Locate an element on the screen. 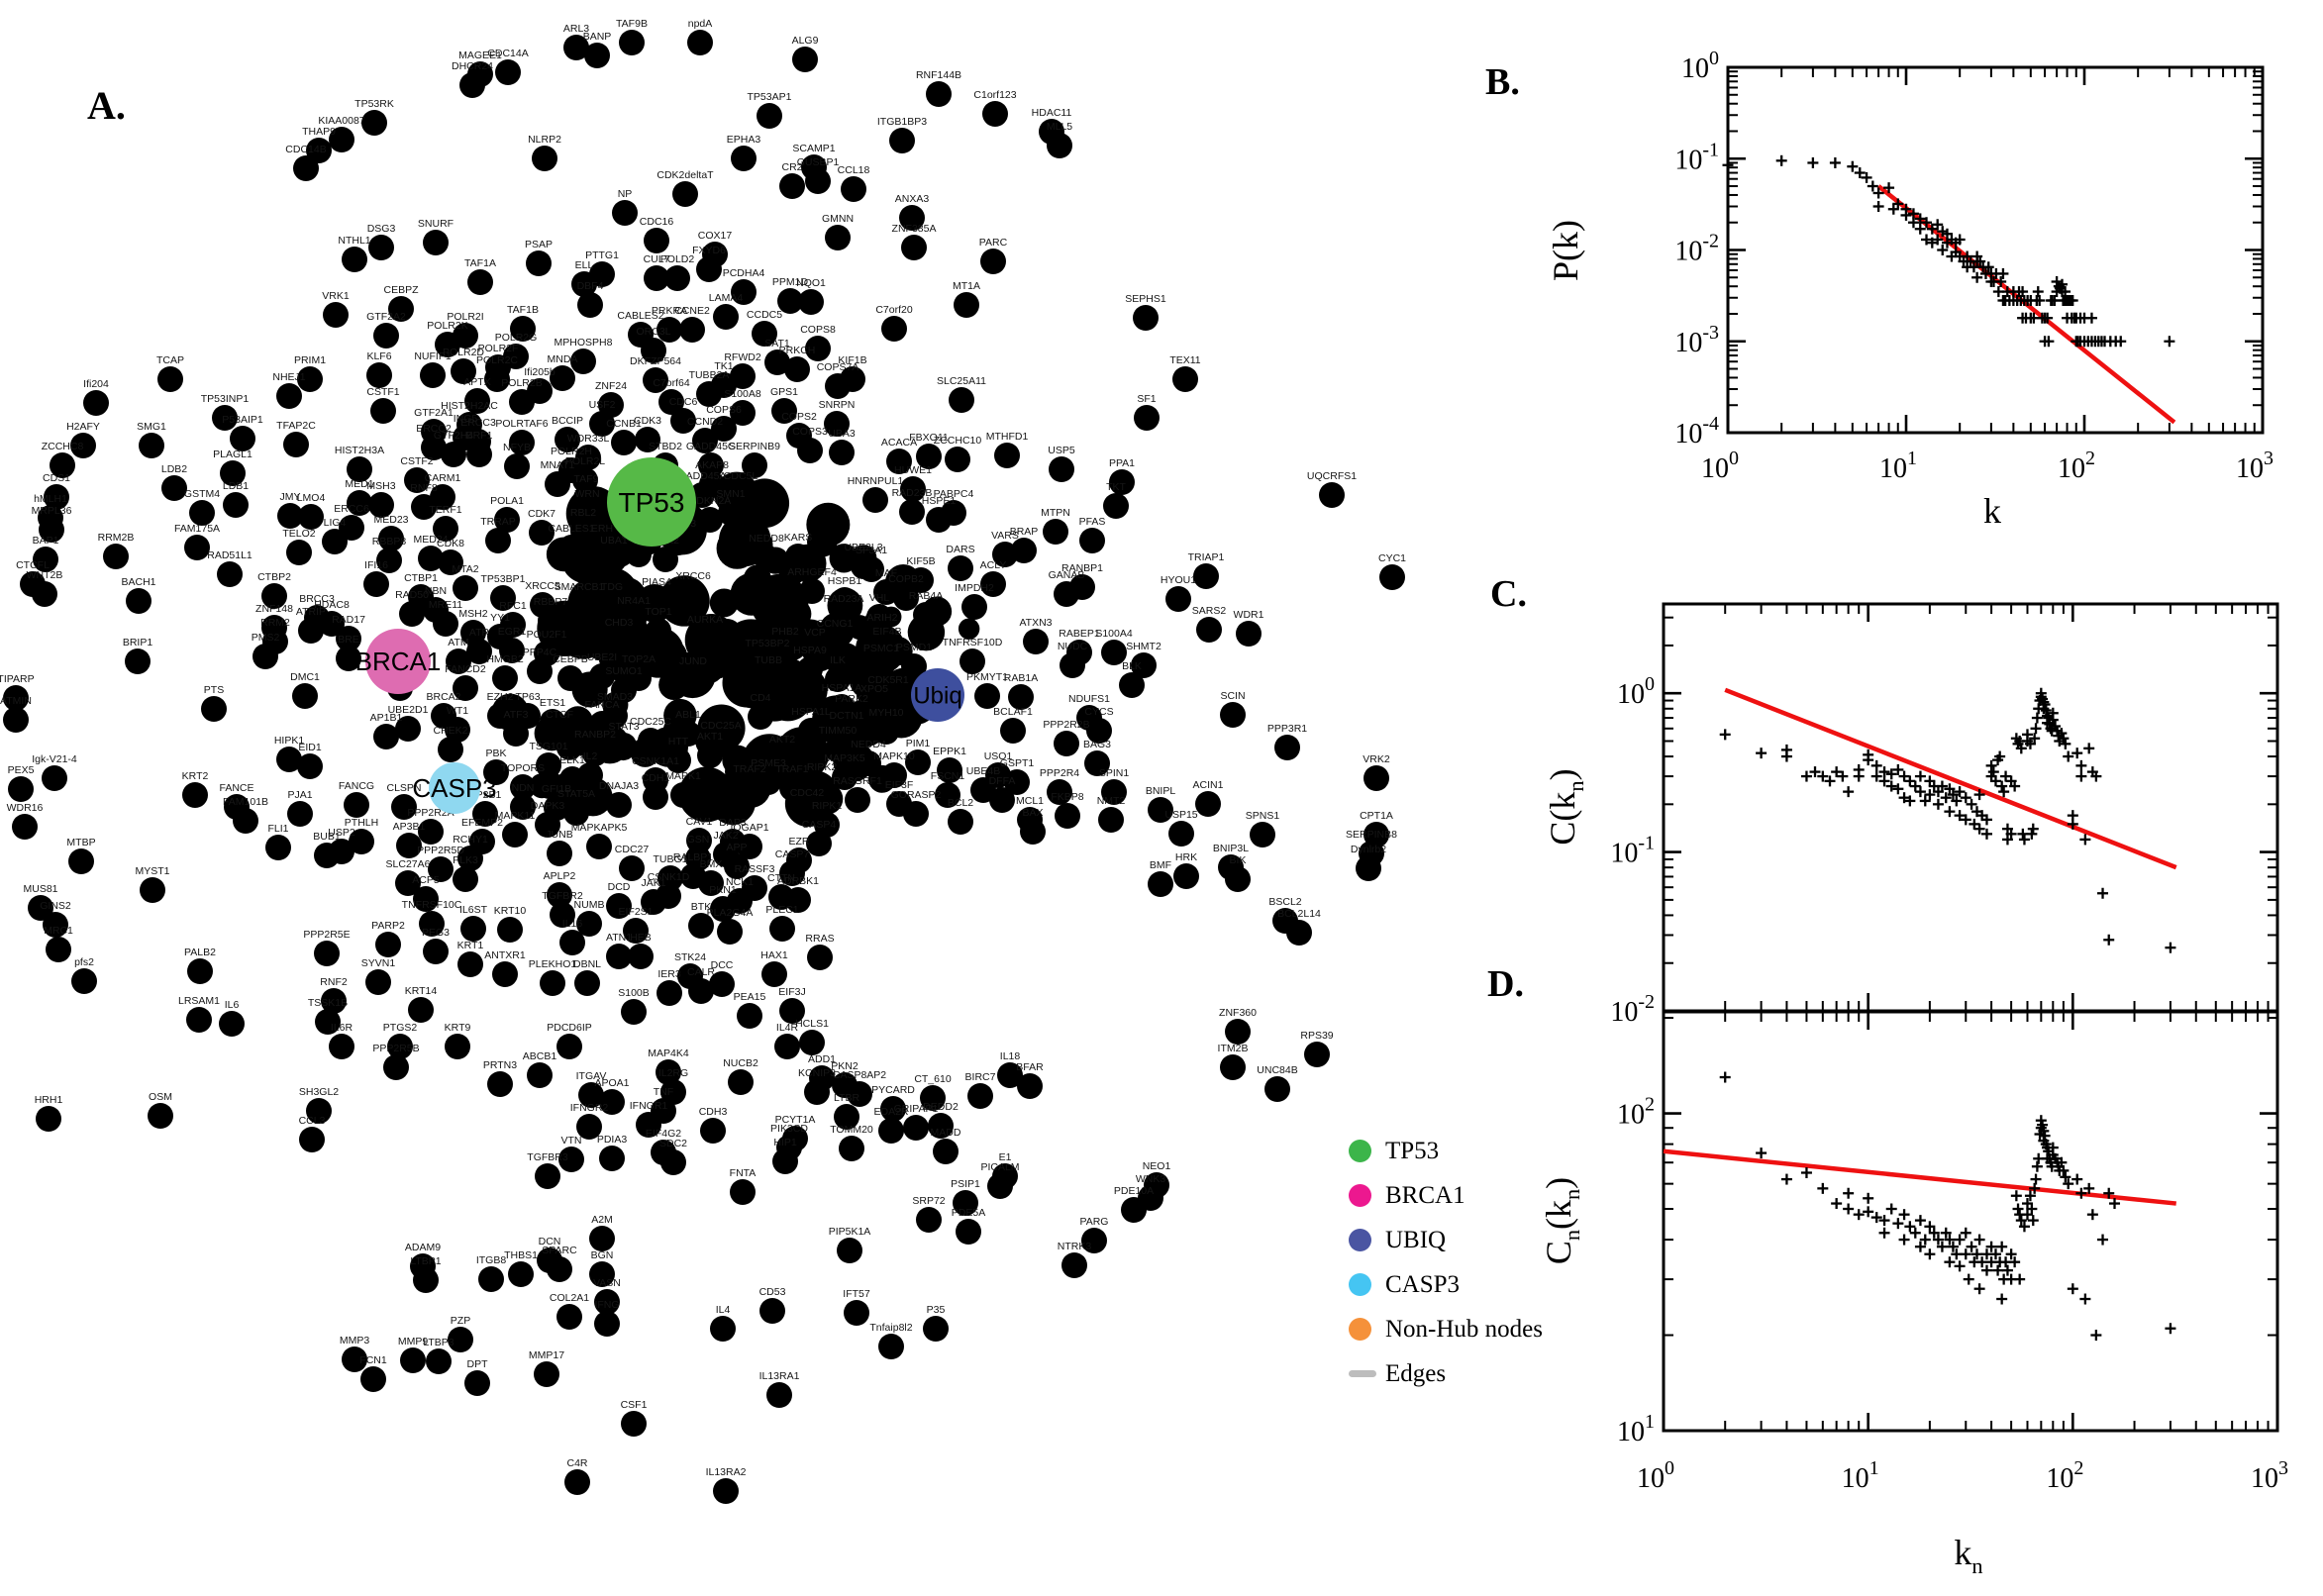  node-label: ZCCHC8 is located at coordinates (63, 446).